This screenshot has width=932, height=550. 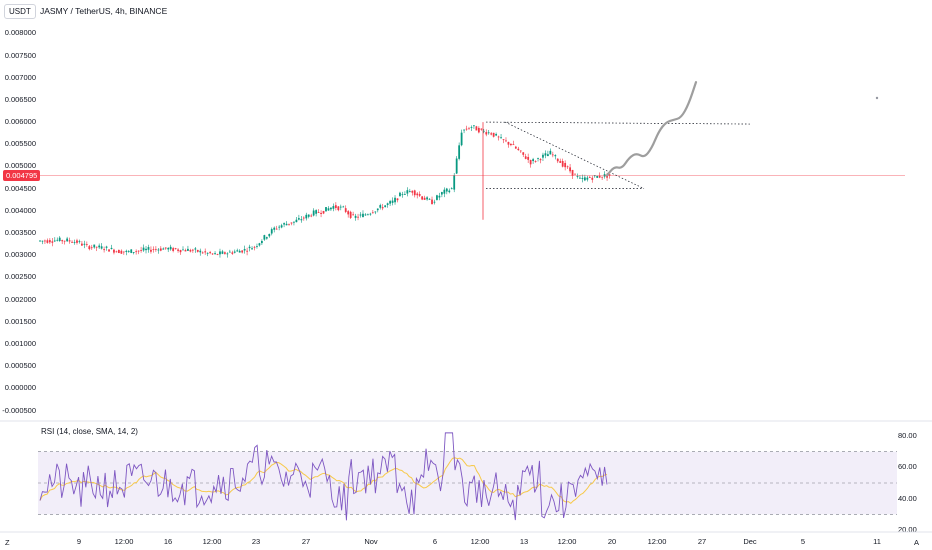 What do you see at coordinates (20, 11) in the screenshot?
I see `currency-selector: USDT` at bounding box center [20, 11].